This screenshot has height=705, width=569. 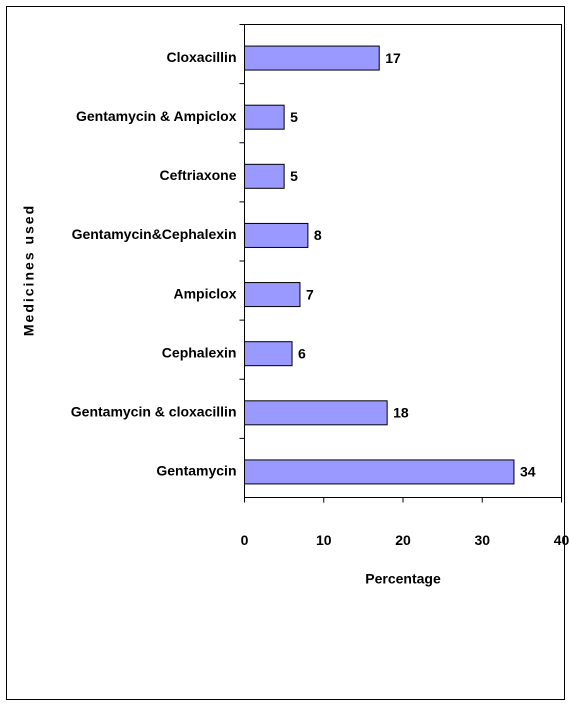 What do you see at coordinates (245, 540) in the screenshot?
I see `x-tick-label: 0` at bounding box center [245, 540].